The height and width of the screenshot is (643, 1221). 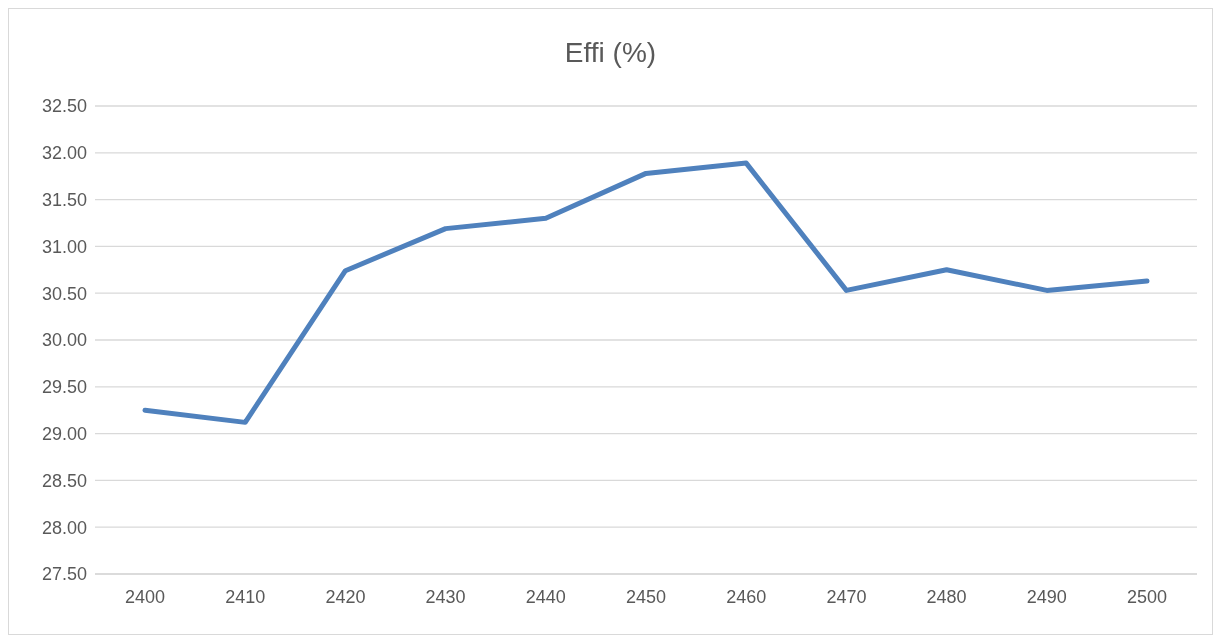 What do you see at coordinates (64, 387) in the screenshot?
I see `y-tick-label: 29.50` at bounding box center [64, 387].